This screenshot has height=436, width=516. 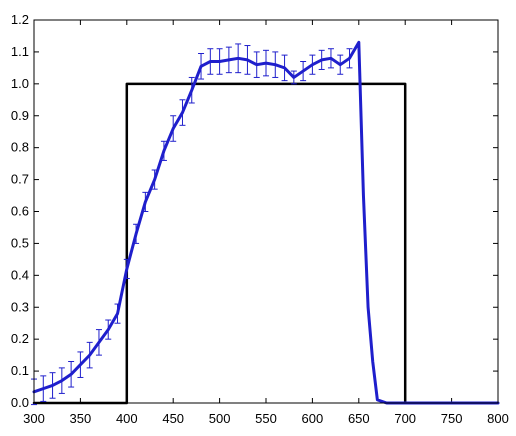 What do you see at coordinates (20, 338) in the screenshot?
I see `y-tick-label: 0.2` at bounding box center [20, 338].